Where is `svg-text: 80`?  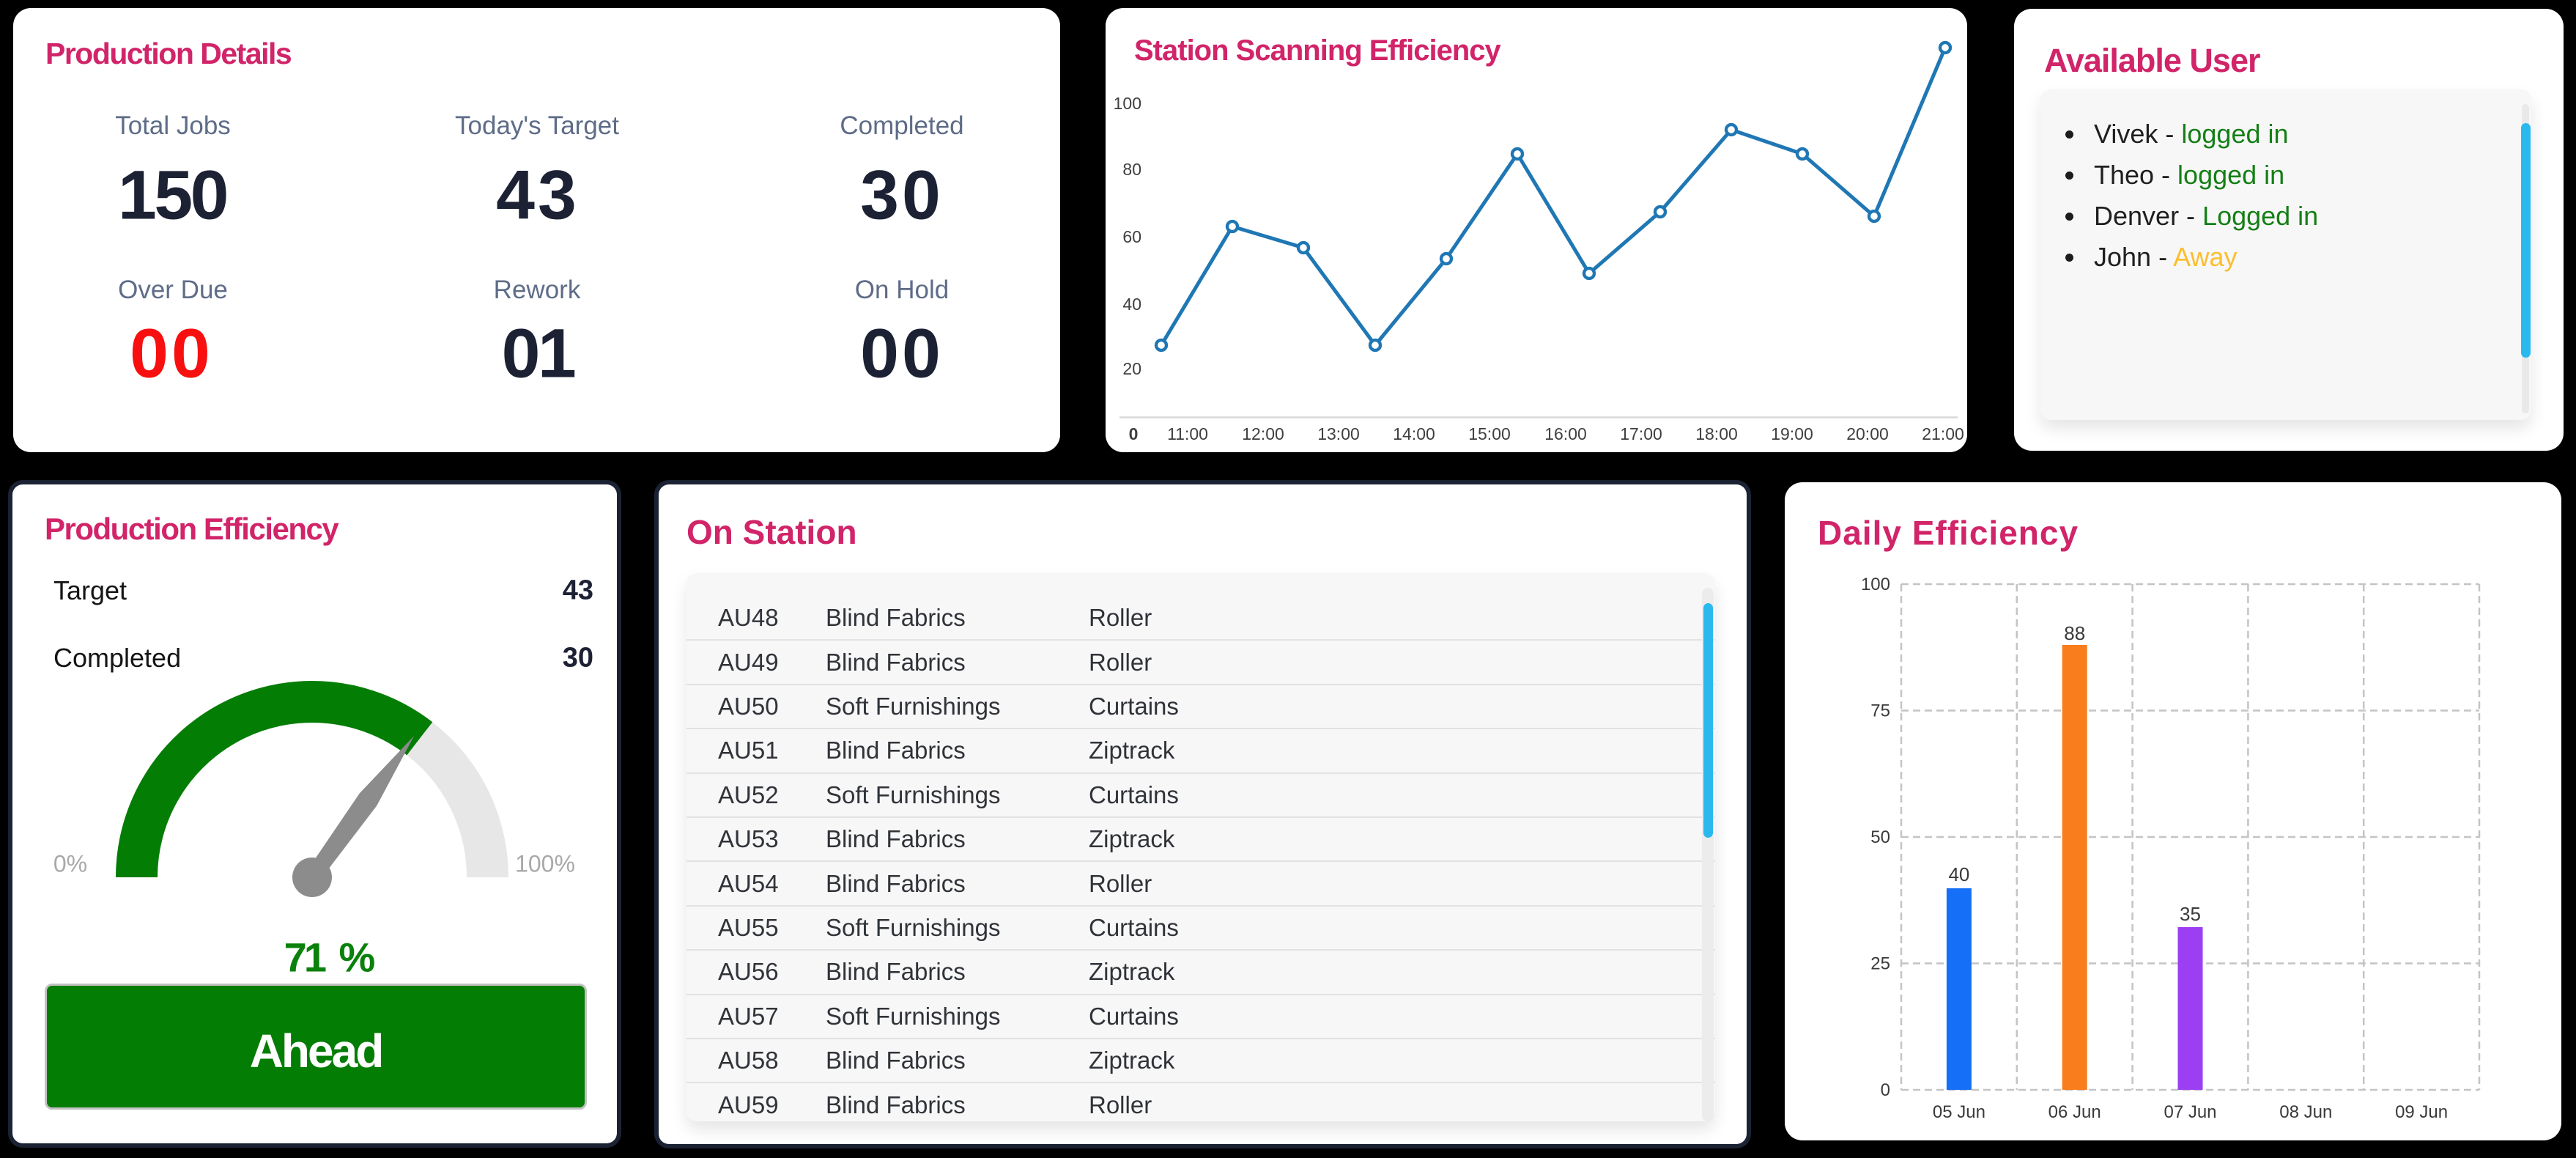 svg-text: 80 is located at coordinates (1131, 170).